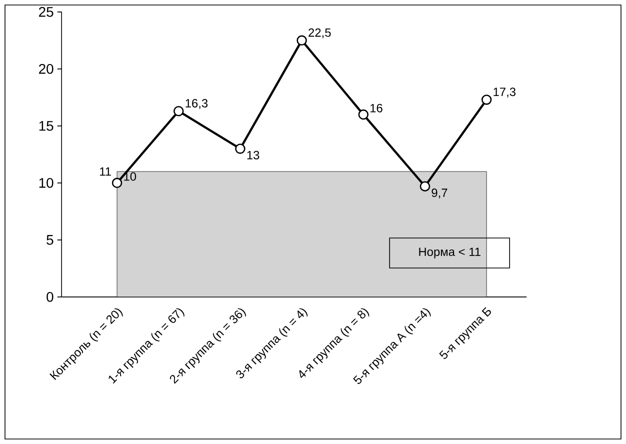 The image size is (626, 444). I want to click on data-label: 22,5, so click(319, 33).